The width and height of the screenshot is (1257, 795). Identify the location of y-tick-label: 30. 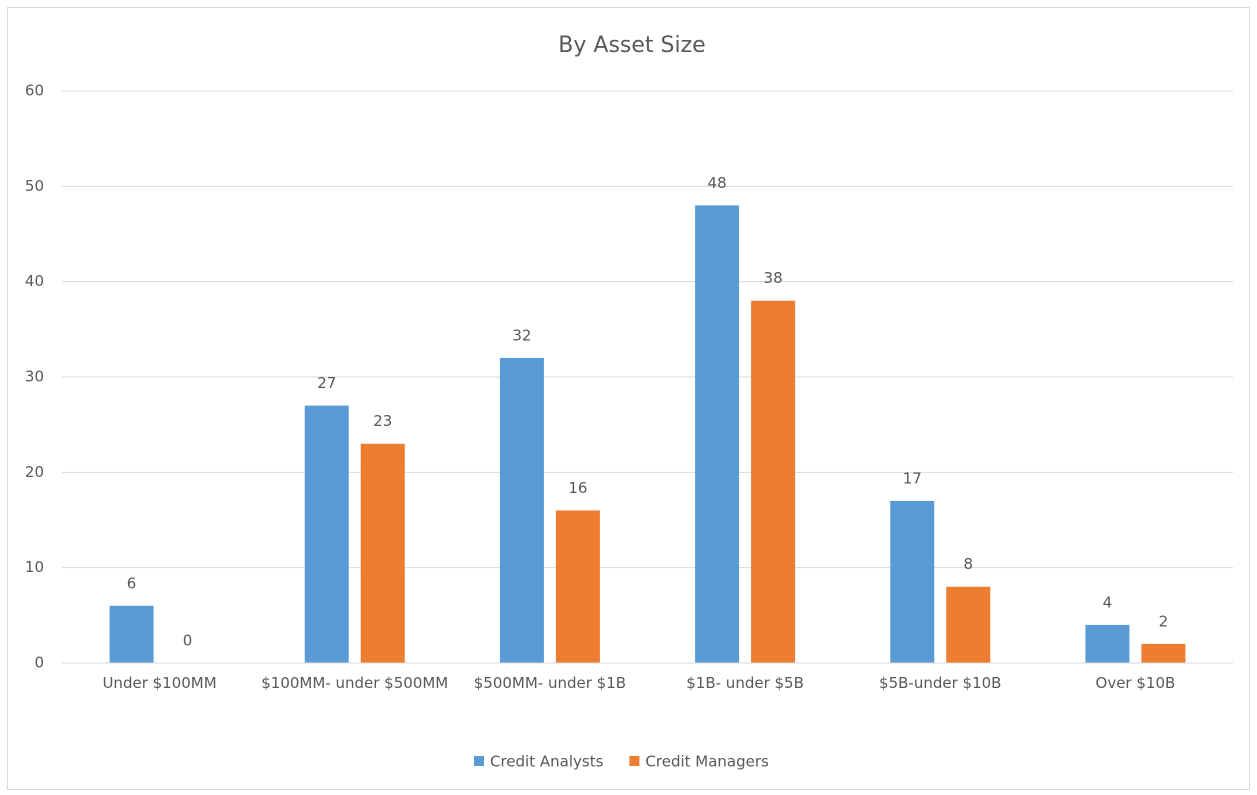
(34, 377).